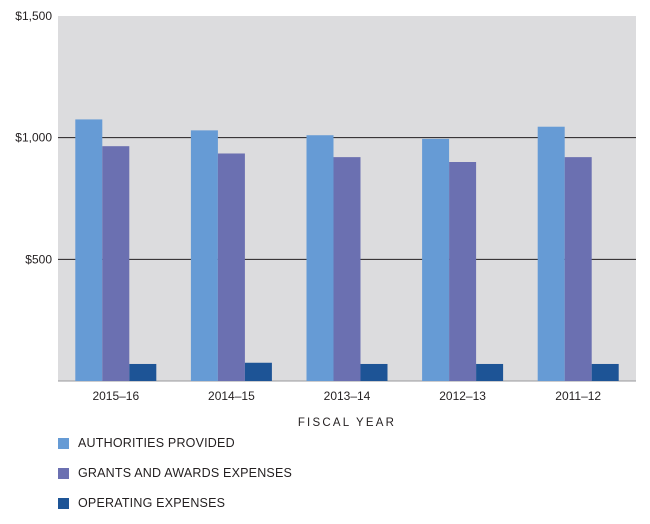  I want to click on x-tick-label: 2012–13, so click(462, 396).